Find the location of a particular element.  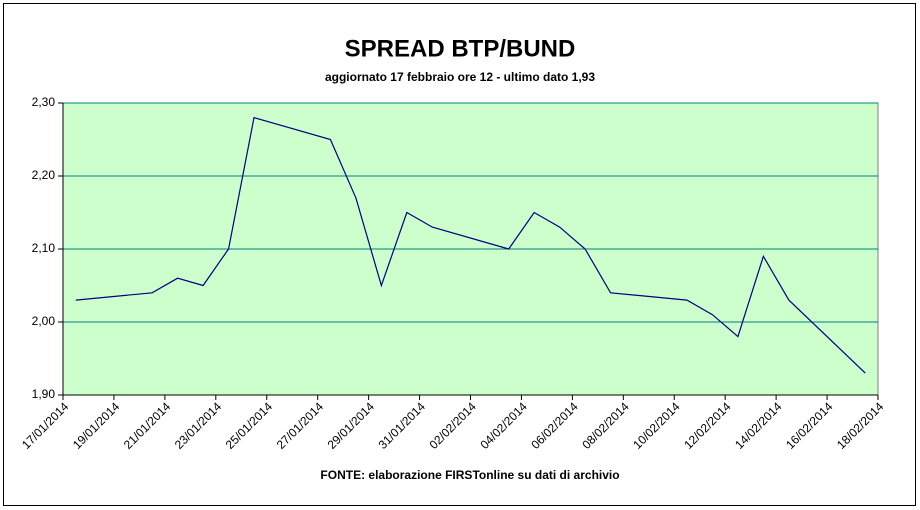

y-tick-label: 2,20 is located at coordinates (44, 175).